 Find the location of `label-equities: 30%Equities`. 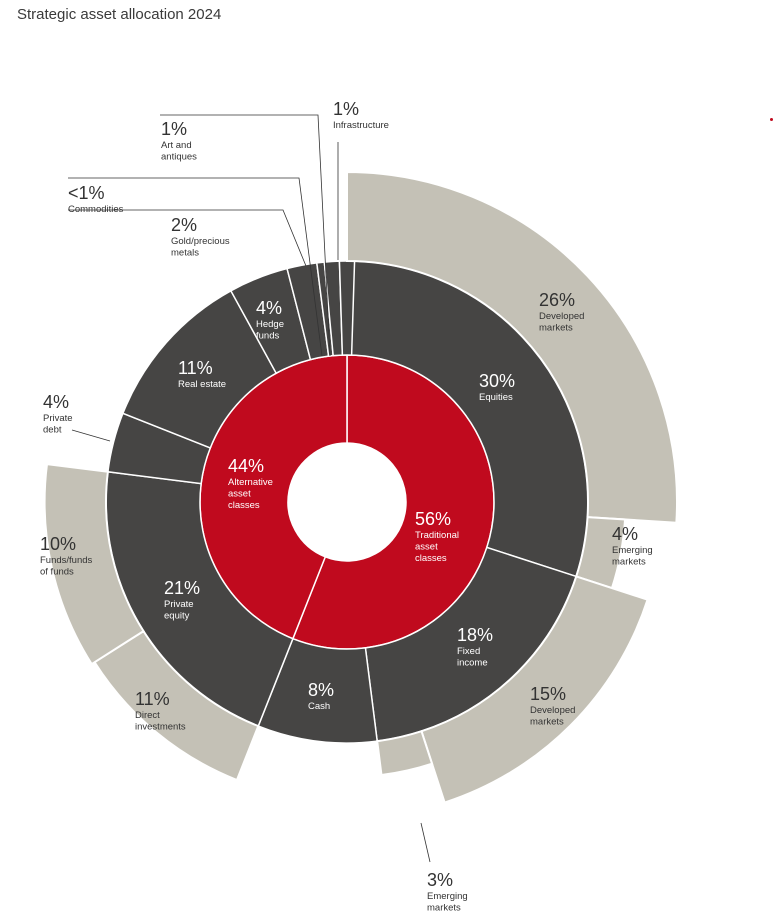

label-equities: 30%Equities is located at coordinates (497, 387).